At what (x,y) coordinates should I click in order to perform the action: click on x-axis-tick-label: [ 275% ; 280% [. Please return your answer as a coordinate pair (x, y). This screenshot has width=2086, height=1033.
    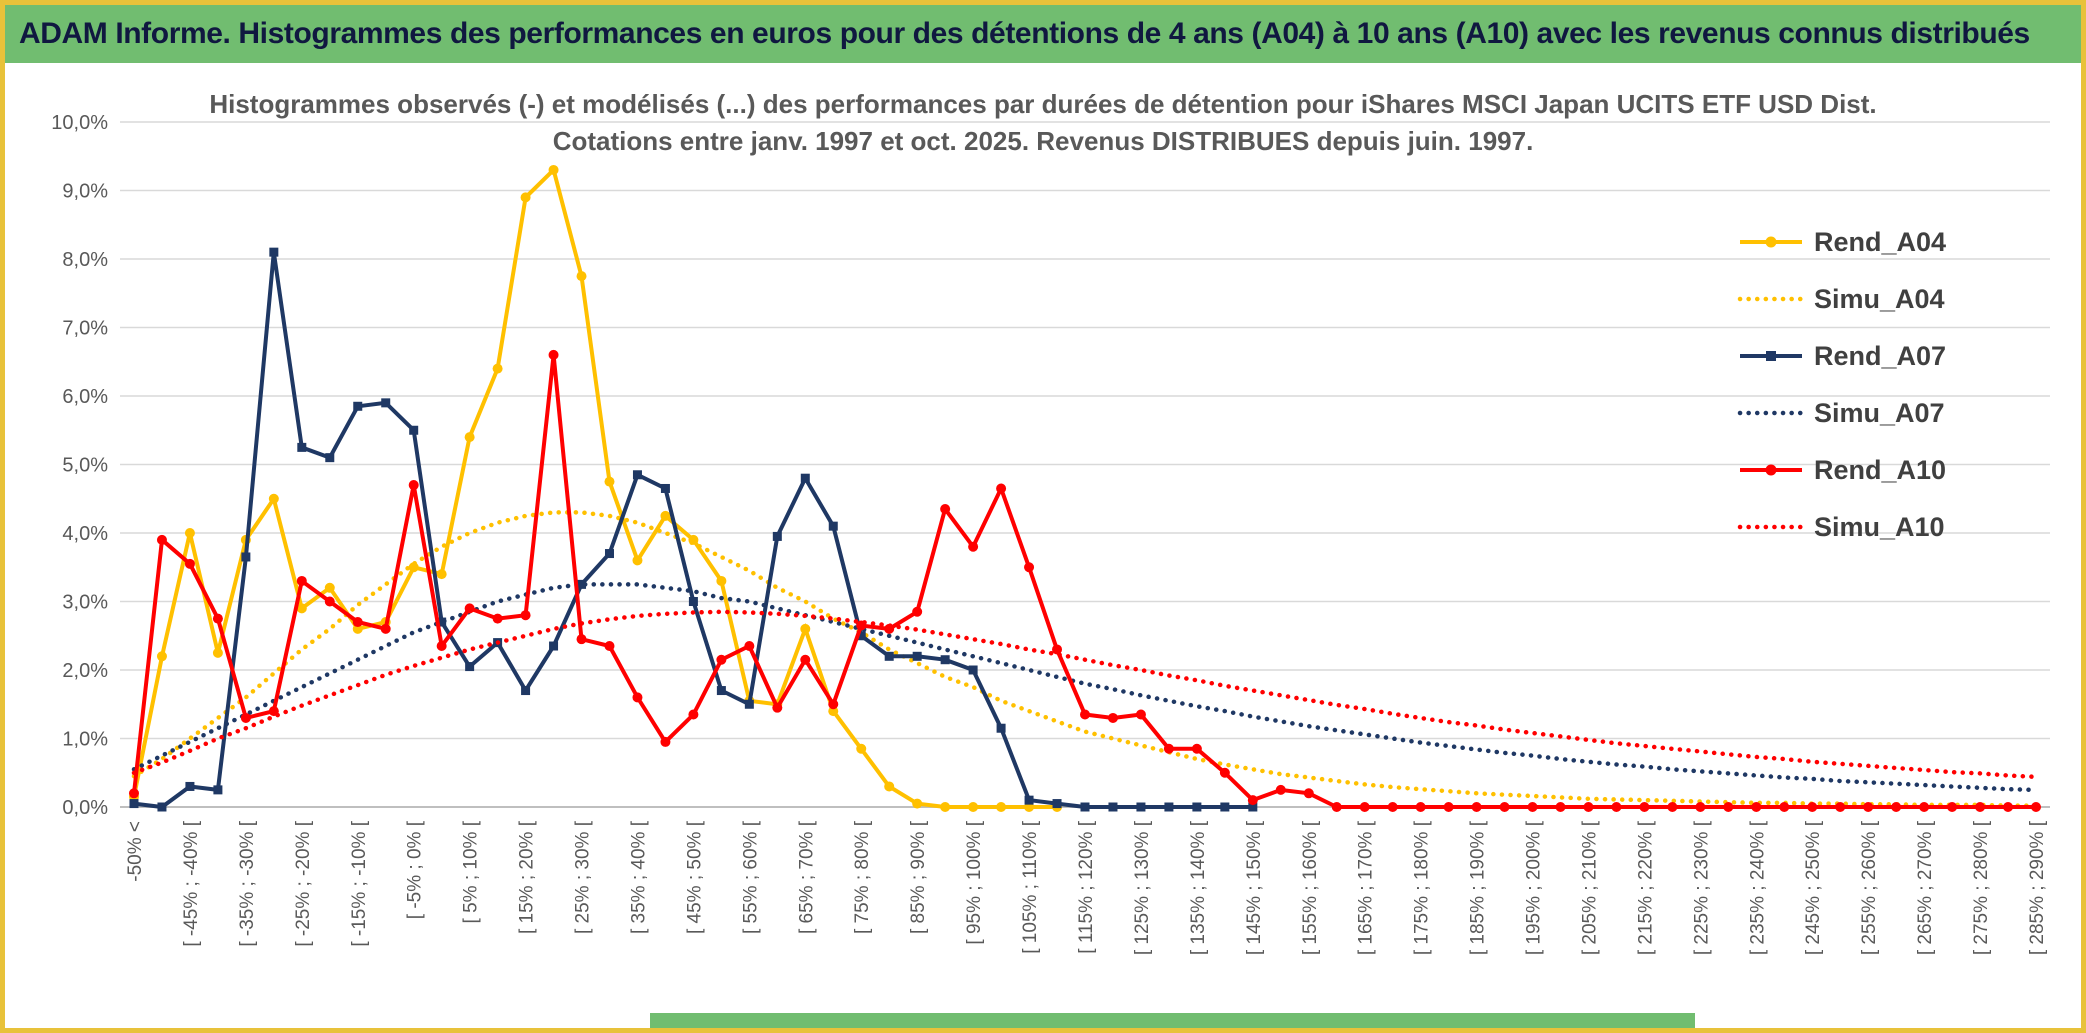
    Looking at the image, I should click on (1981, 887).